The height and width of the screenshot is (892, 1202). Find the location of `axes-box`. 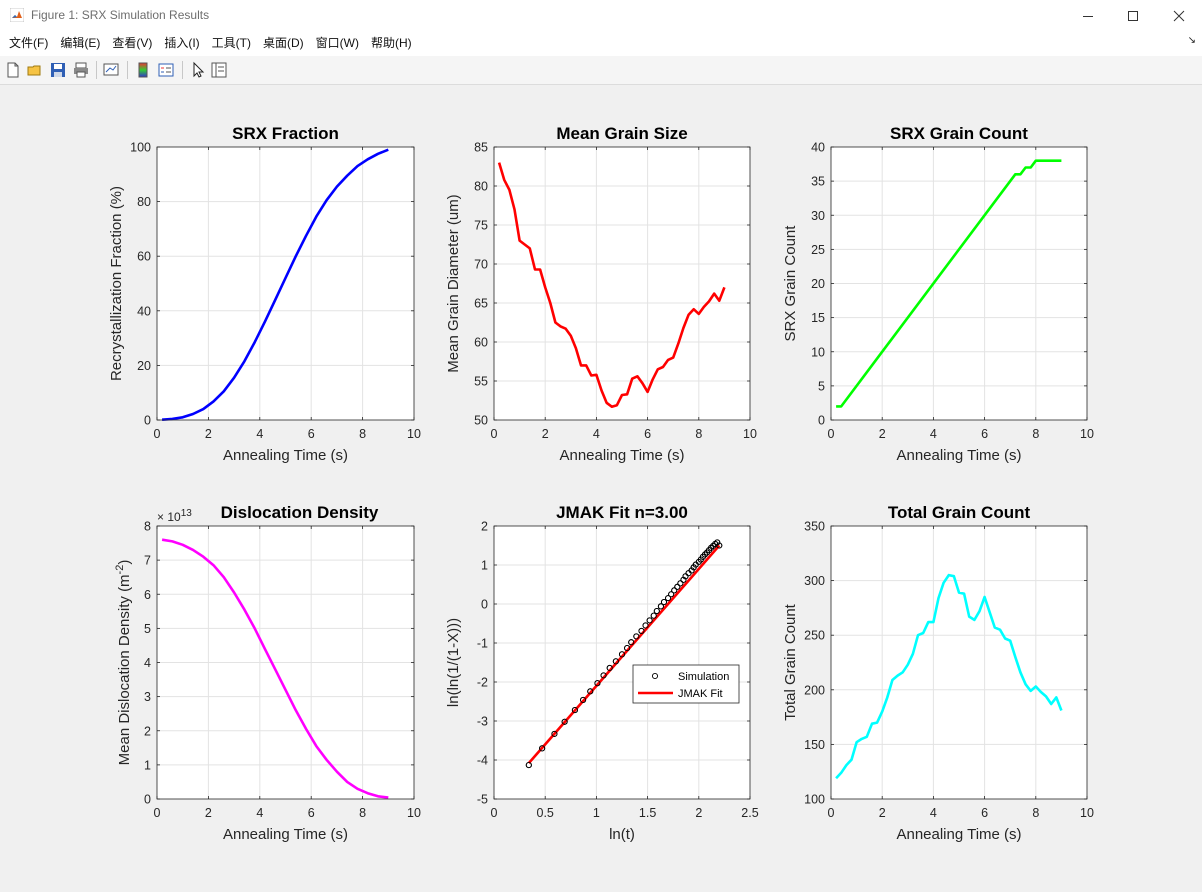

axes-box is located at coordinates (285, 283).